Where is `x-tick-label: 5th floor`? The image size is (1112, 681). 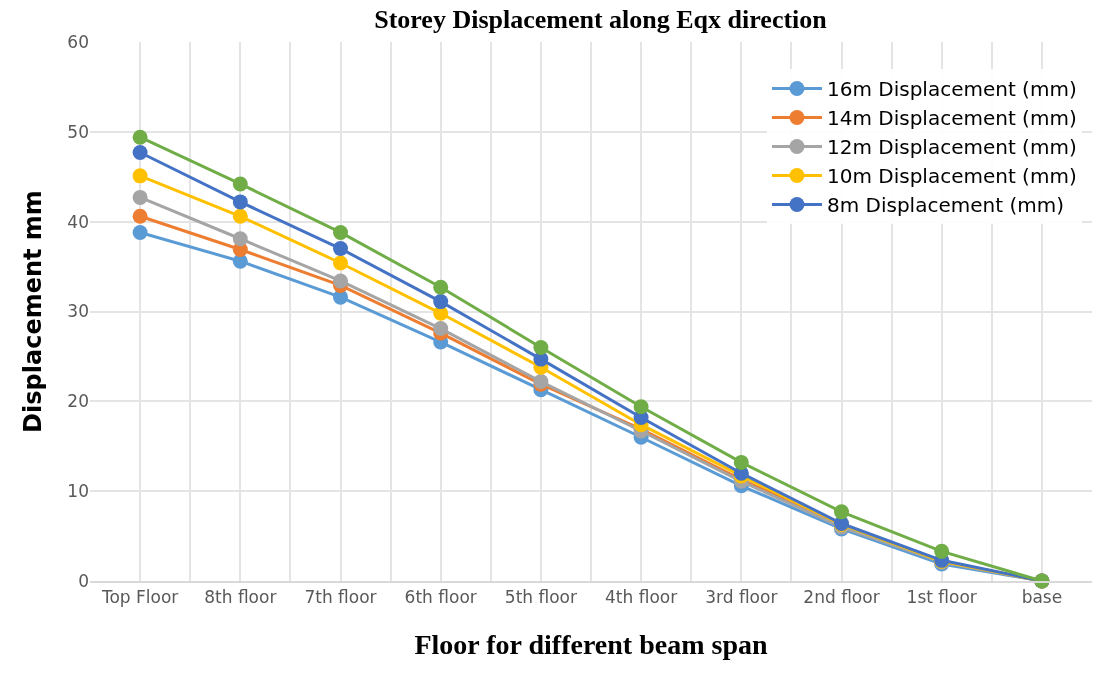 x-tick-label: 5th floor is located at coordinates (540, 597).